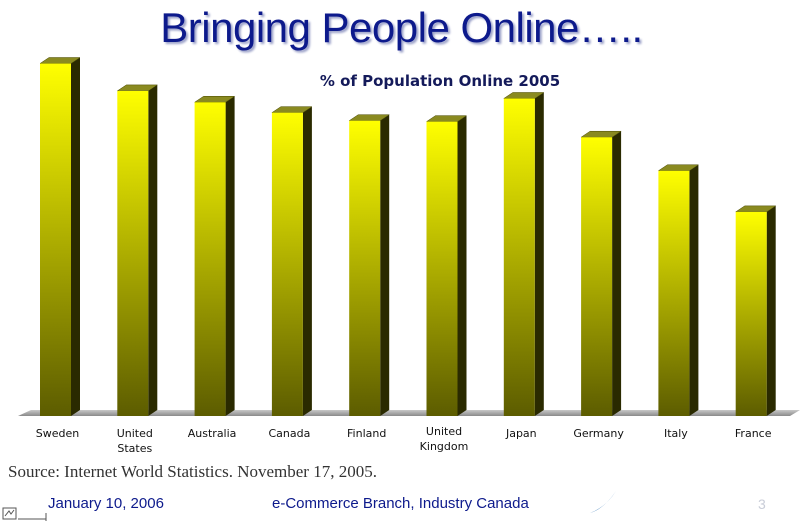 This screenshot has height=531, width=803. What do you see at coordinates (25, 514) in the screenshot?
I see `slide-navigation-icon` at bounding box center [25, 514].